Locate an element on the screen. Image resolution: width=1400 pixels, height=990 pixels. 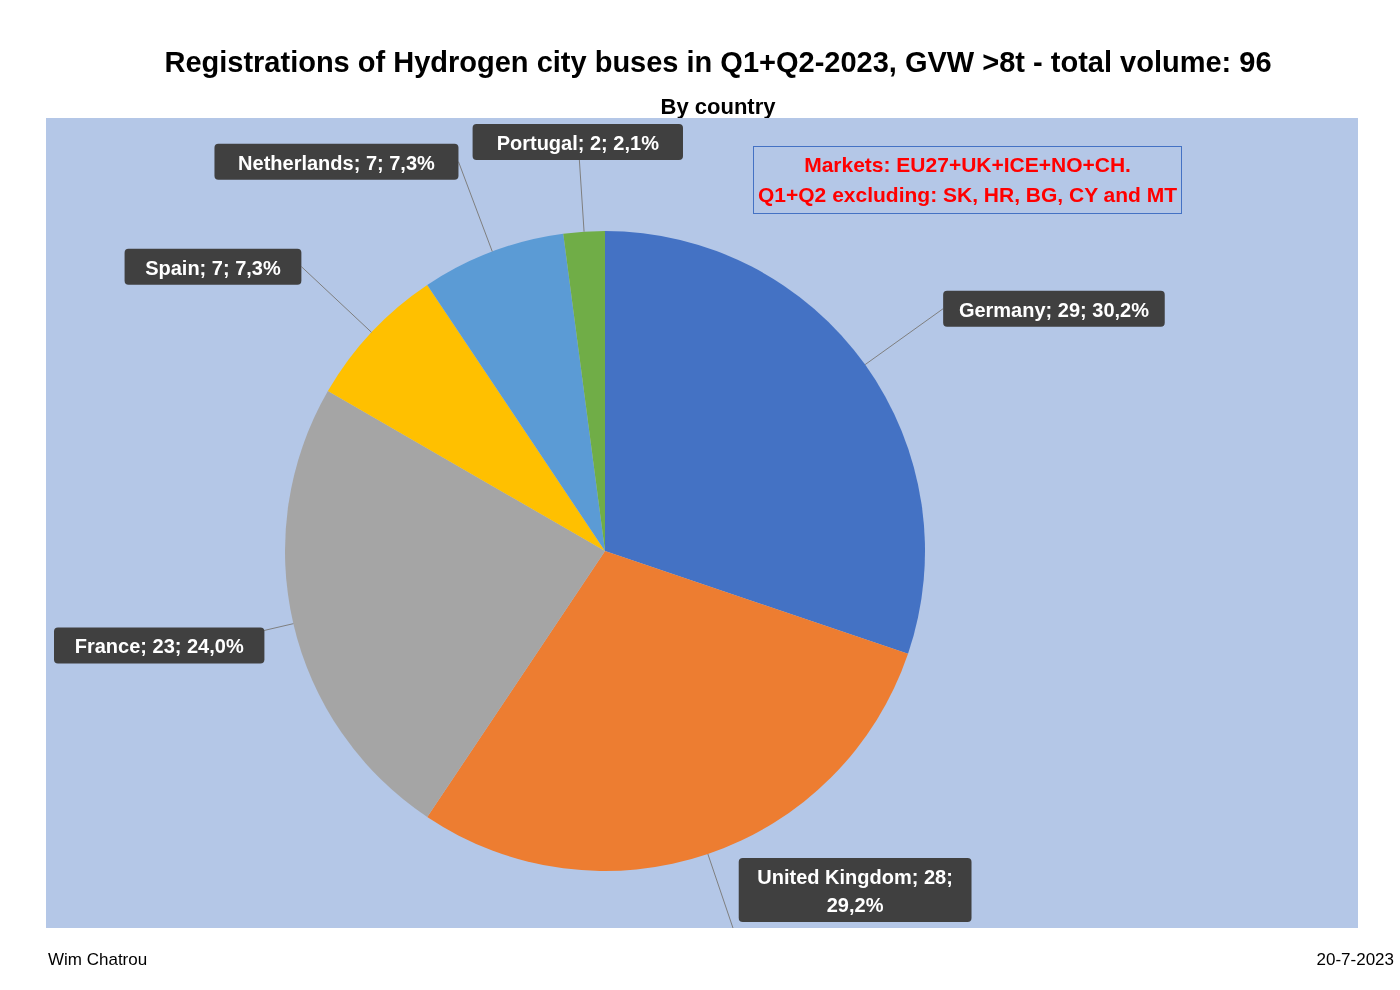
slice-label: France; 23; 24,0% is located at coordinates (159, 646).